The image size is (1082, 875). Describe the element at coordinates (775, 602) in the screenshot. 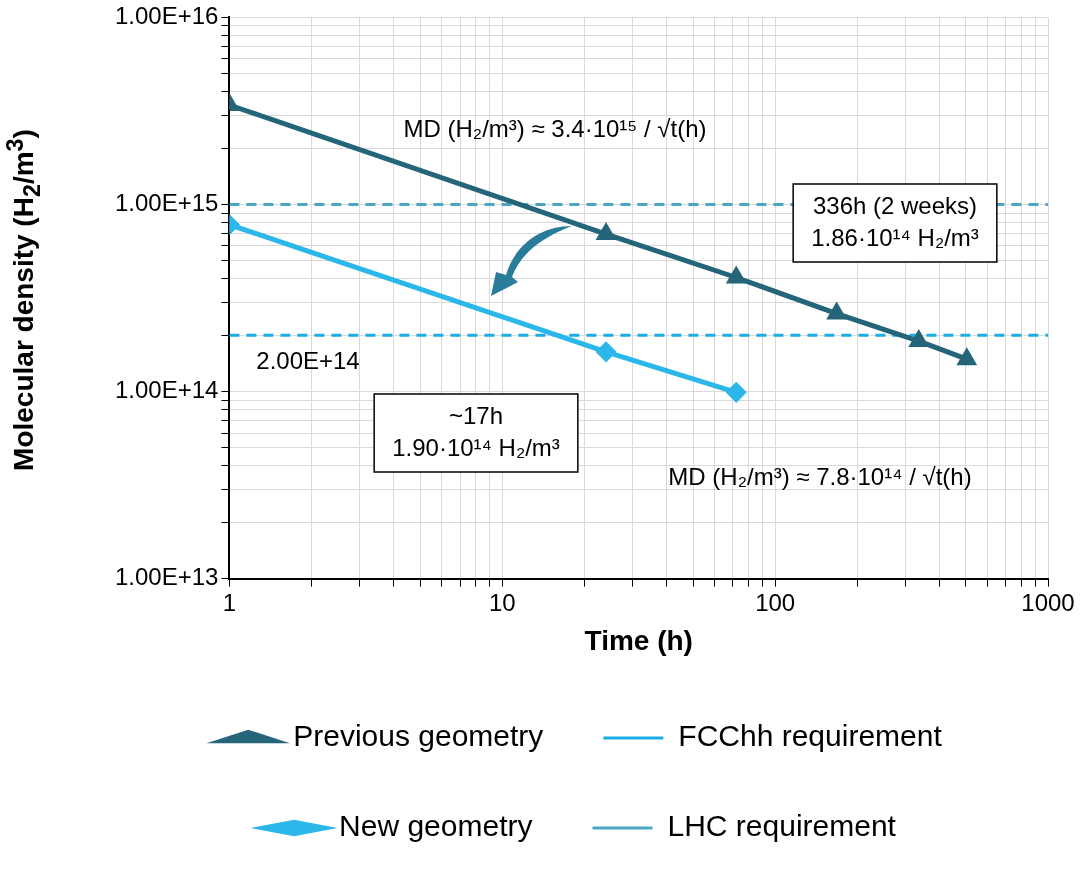

I see `x-tick-label: 100` at that location.